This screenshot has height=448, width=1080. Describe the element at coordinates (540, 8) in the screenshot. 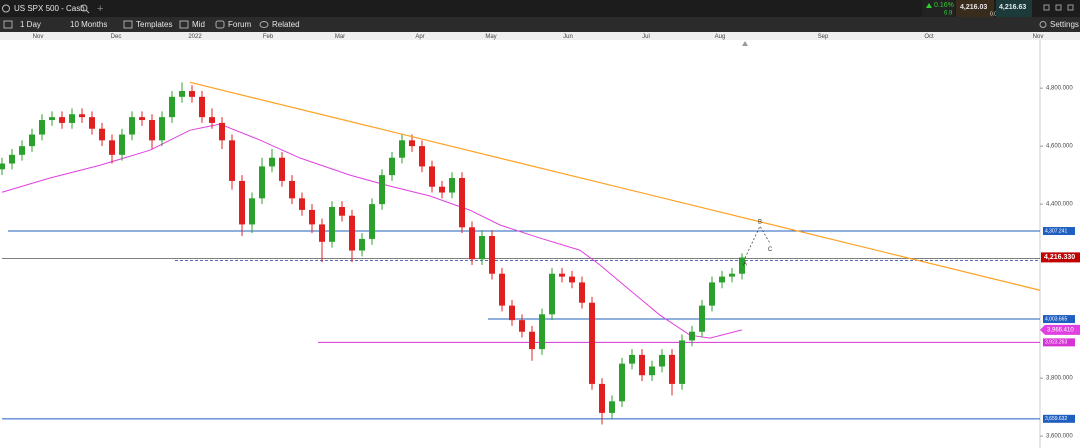

I see `top-bar-bg` at that location.